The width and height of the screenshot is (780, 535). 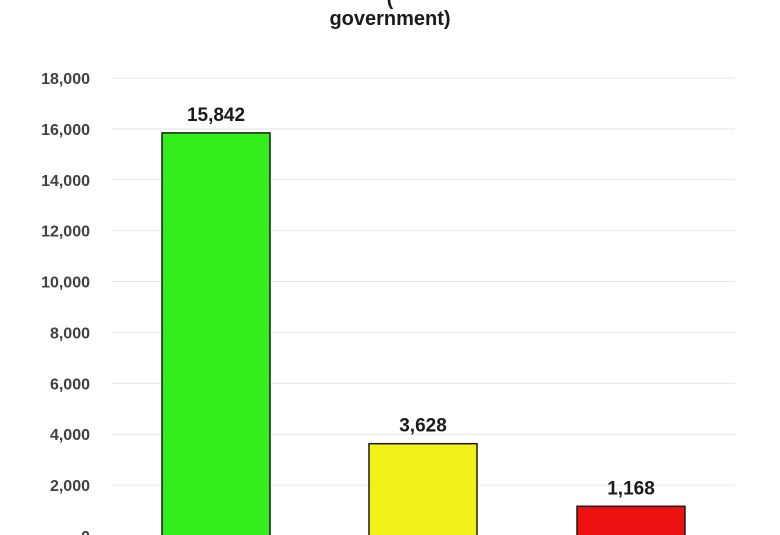 What do you see at coordinates (70, 333) in the screenshot?
I see `y-tick-label: 8,000` at bounding box center [70, 333].